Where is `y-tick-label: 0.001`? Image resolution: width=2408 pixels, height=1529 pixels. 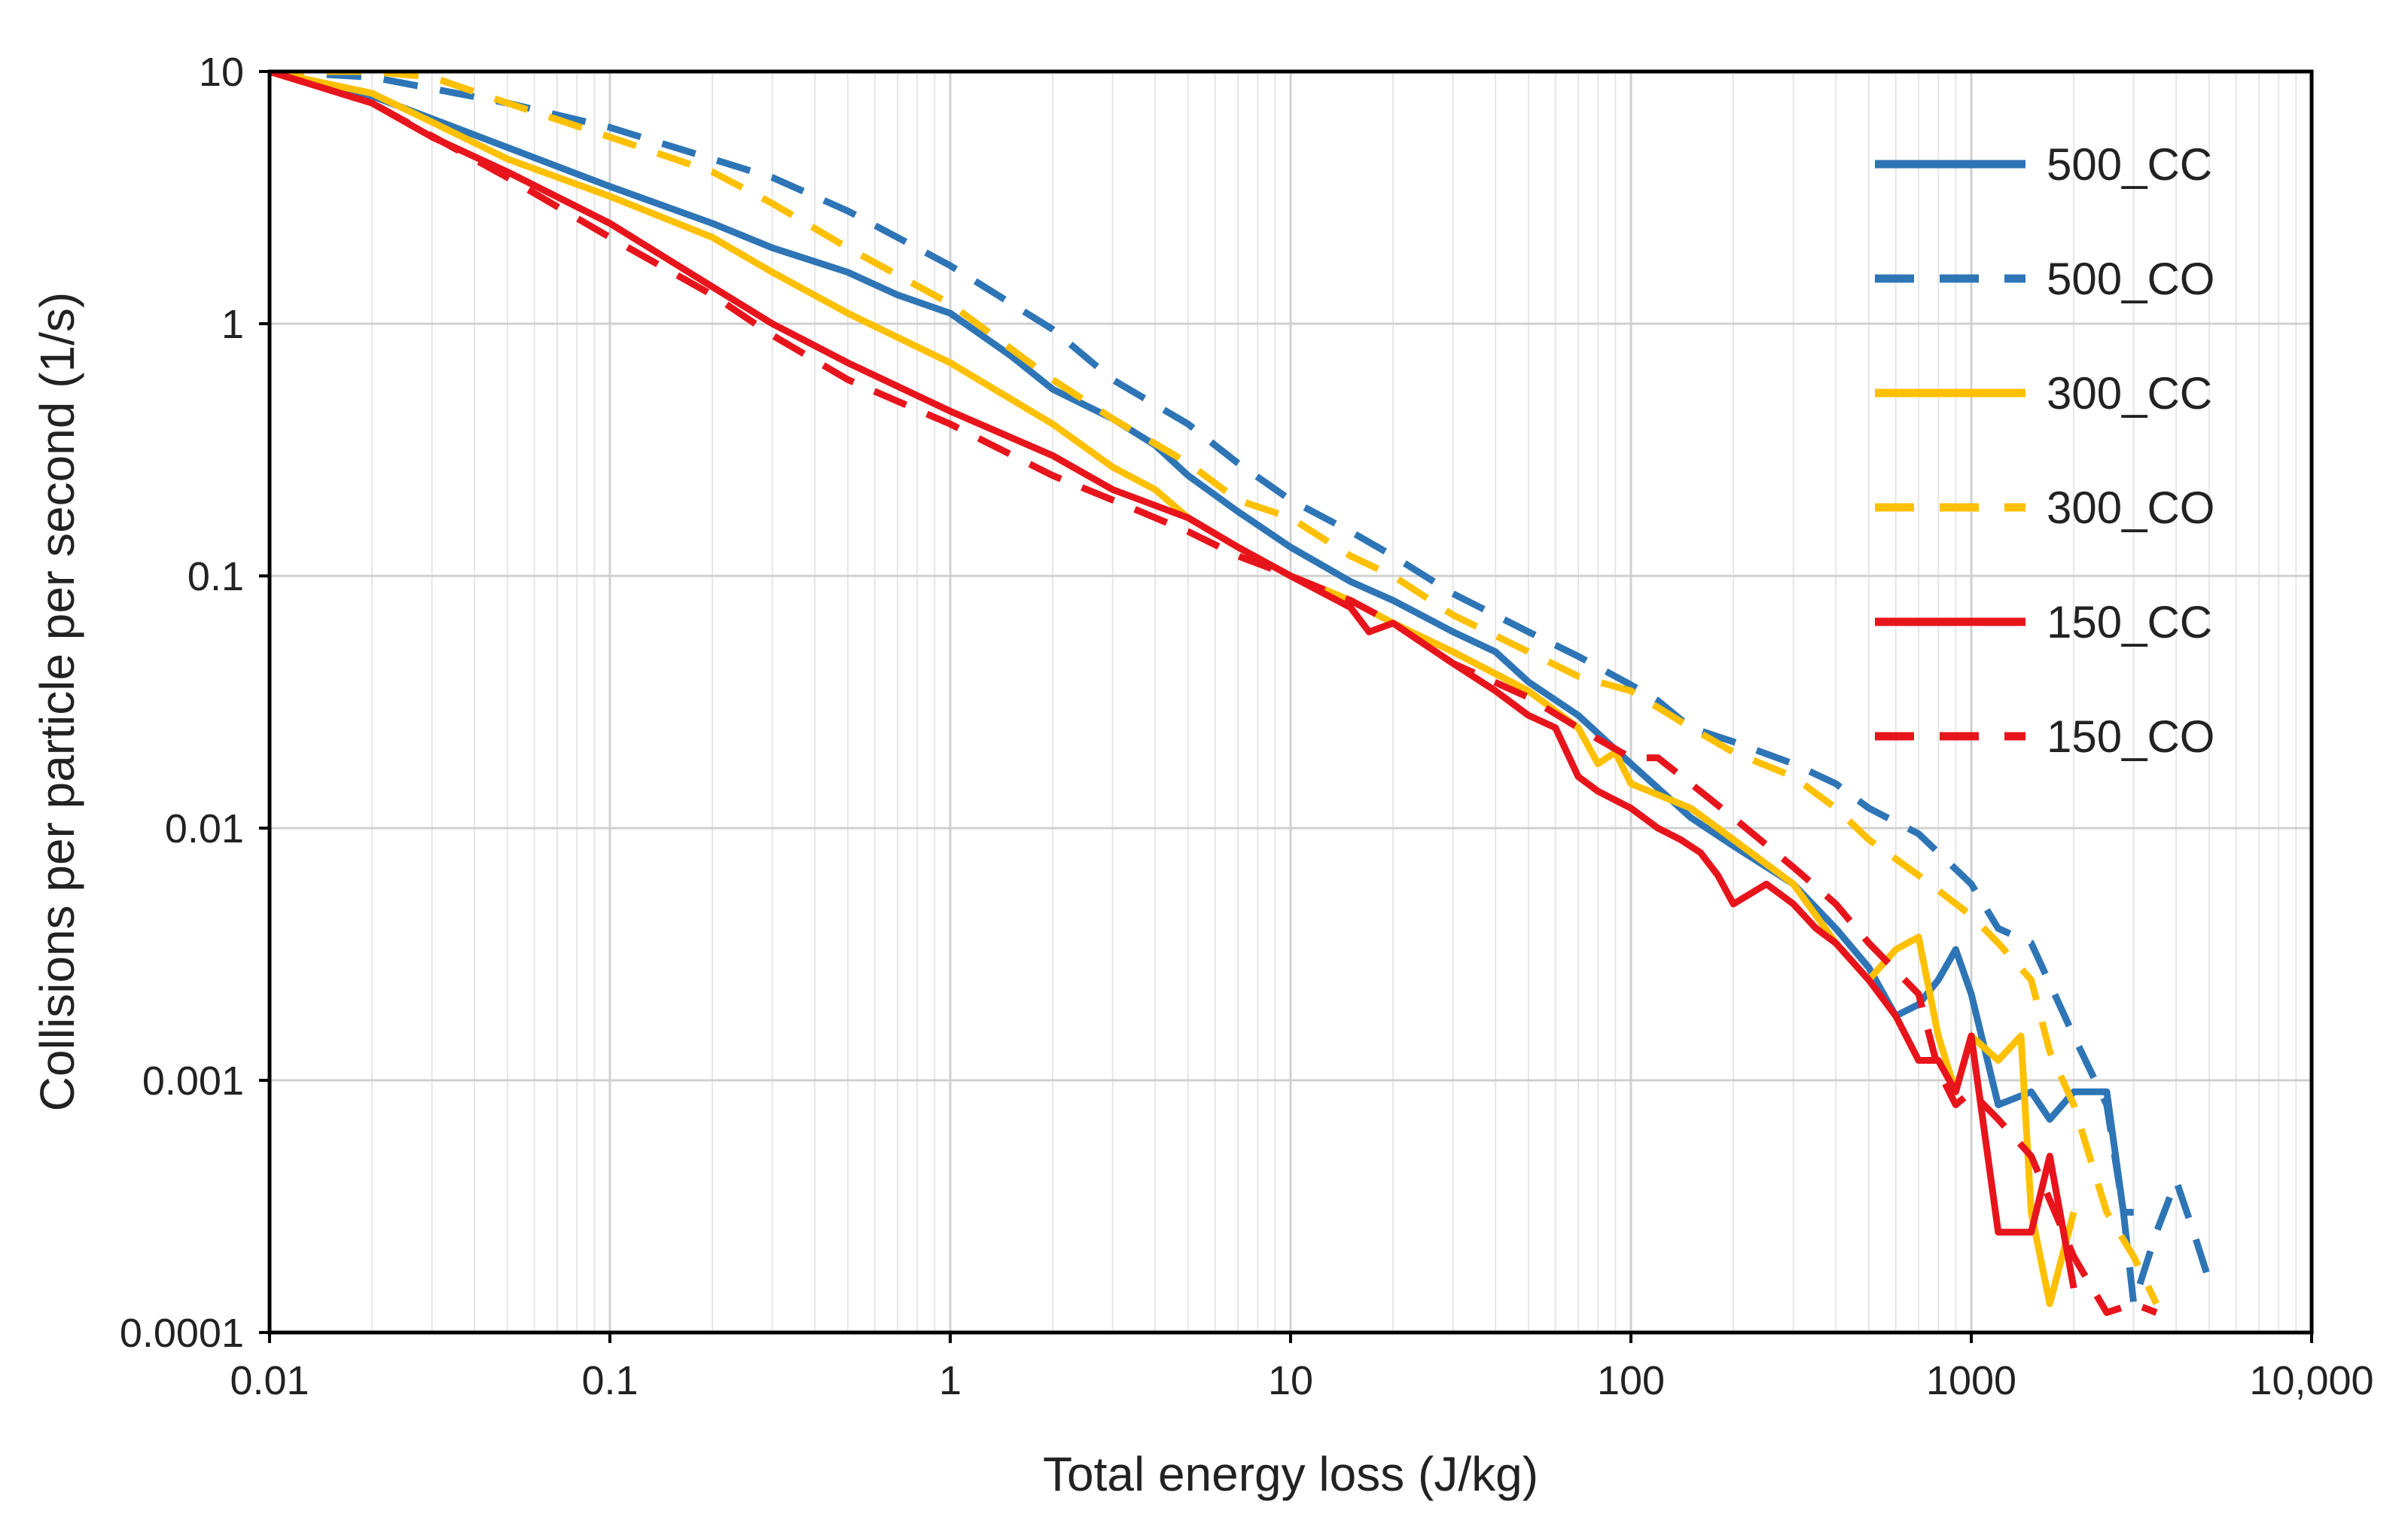 y-tick-label: 0.001 is located at coordinates (193, 1081).